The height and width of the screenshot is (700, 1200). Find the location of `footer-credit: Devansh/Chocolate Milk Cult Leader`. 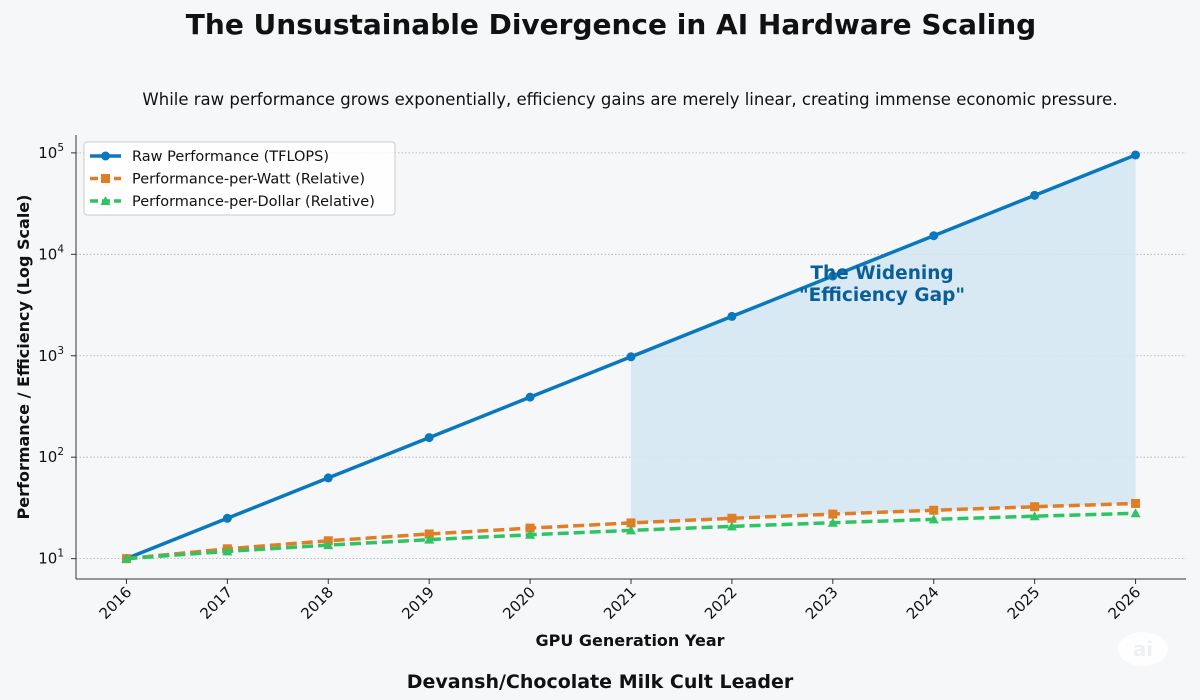

footer-credit: Devansh/Chocolate Milk Cult Leader is located at coordinates (600, 682).